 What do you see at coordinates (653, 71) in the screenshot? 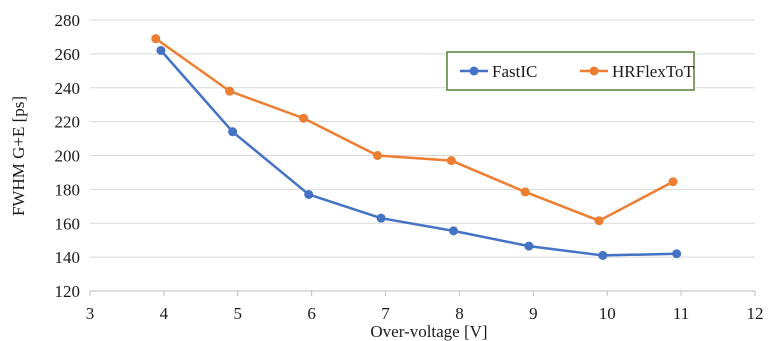
I see `legend-label: HRFlexToT` at bounding box center [653, 71].